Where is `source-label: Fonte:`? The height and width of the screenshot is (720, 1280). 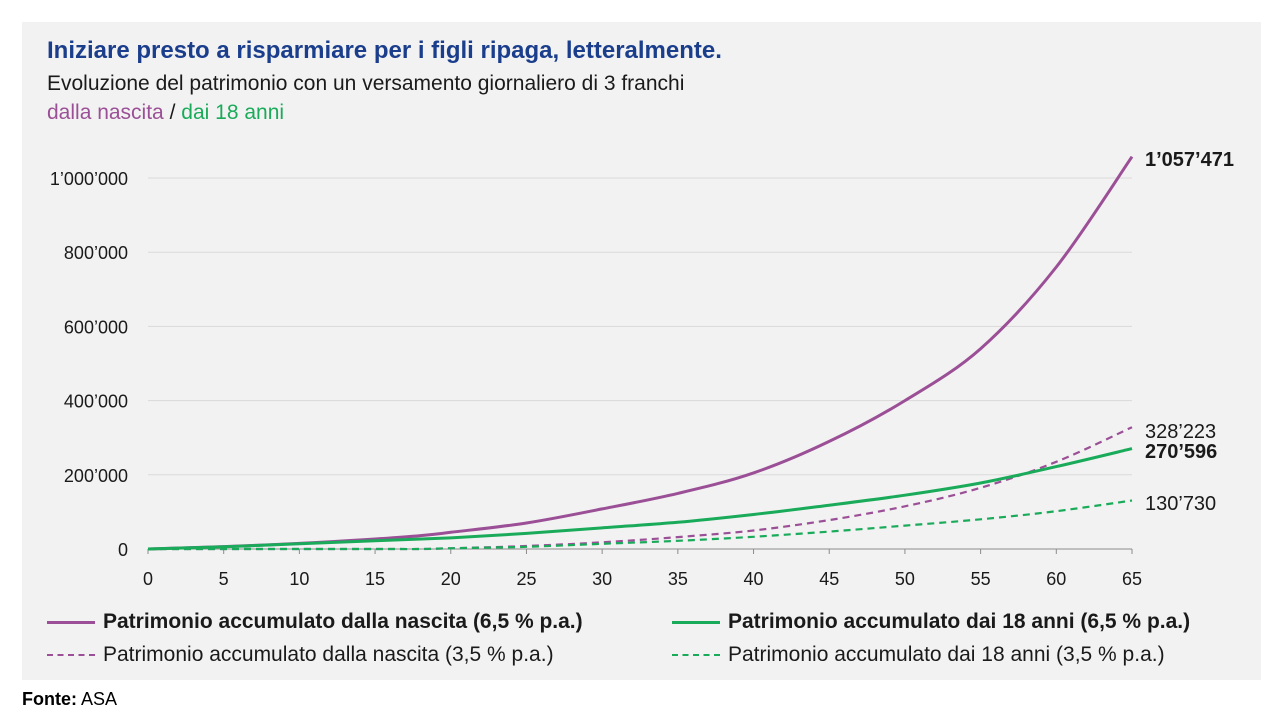 source-label: Fonte: is located at coordinates (49, 699).